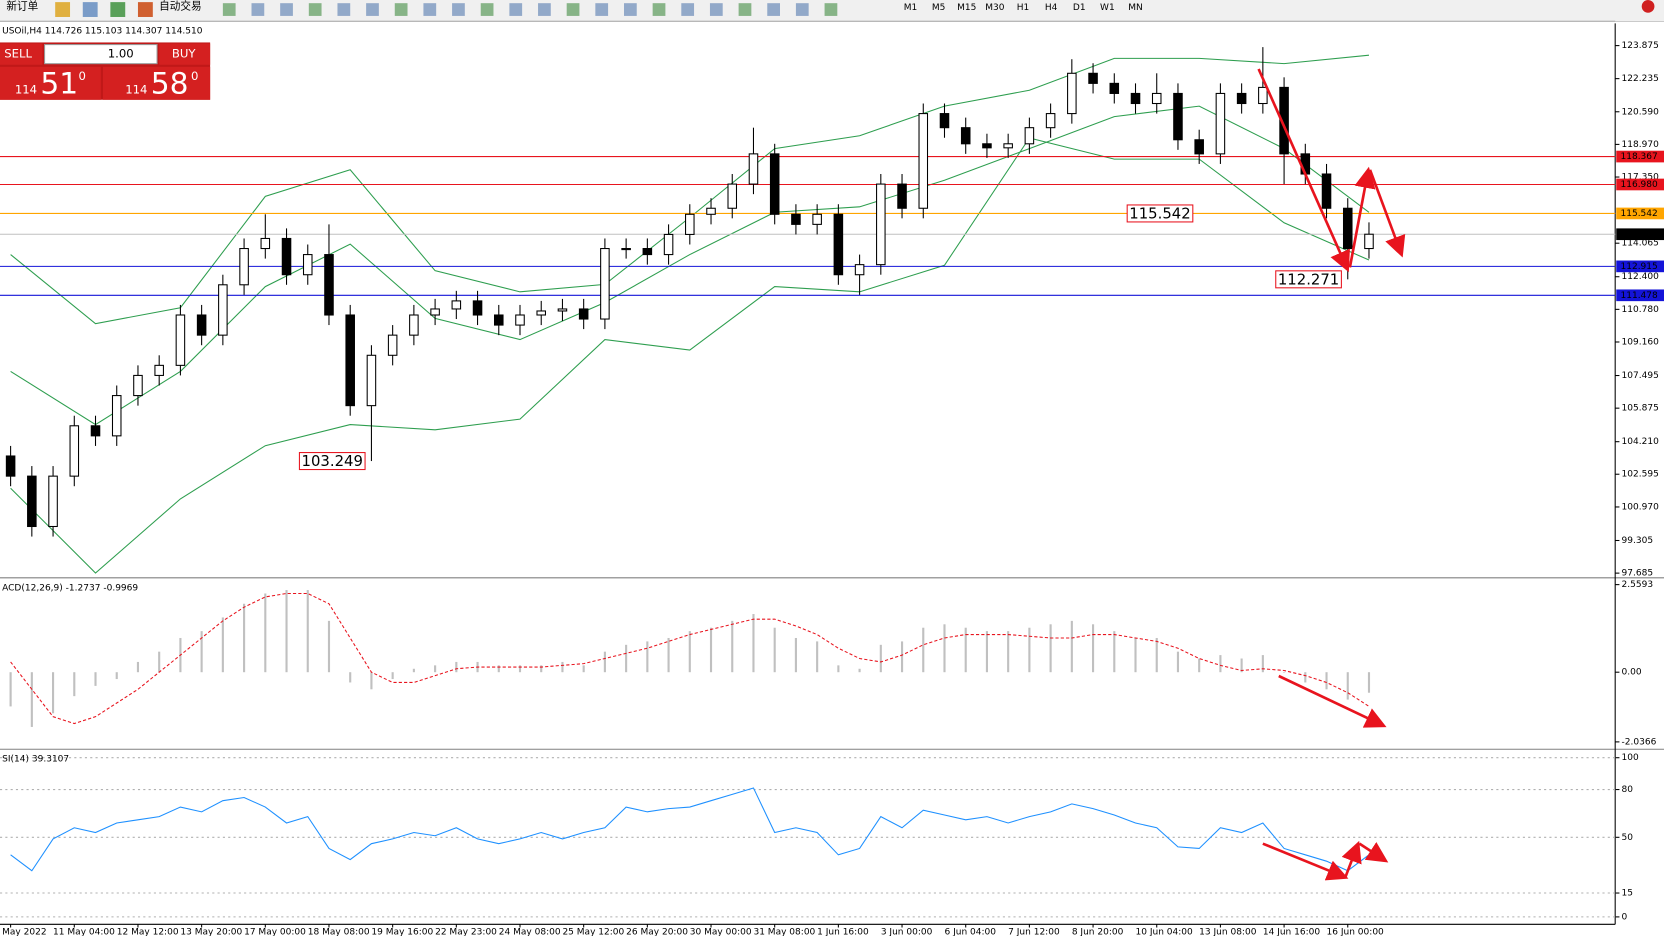  Describe the element at coordinates (593, 931) in the screenshot. I see `x-tick-label: 25 May 12:00` at that location.